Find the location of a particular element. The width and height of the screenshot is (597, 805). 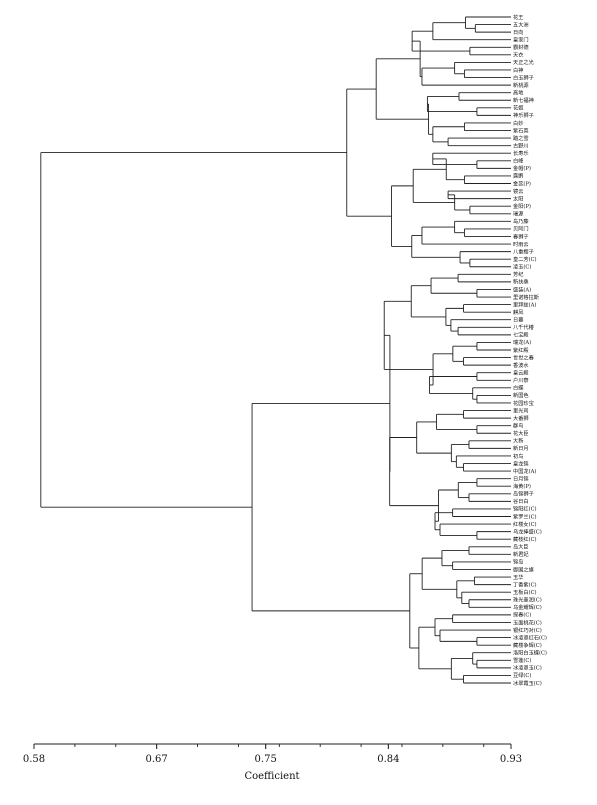

leaf-label: 锦阳红(C) is located at coordinates (525, 509).